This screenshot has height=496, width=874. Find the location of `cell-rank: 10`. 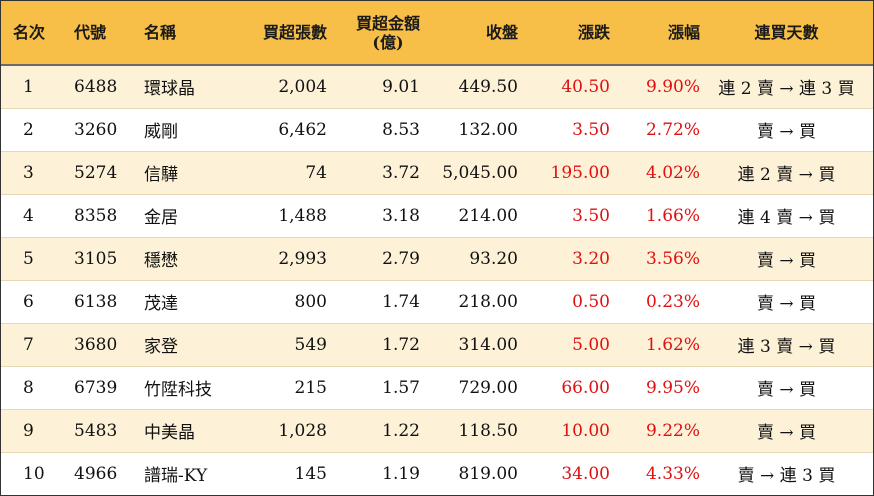

cell-rank: 10 is located at coordinates (34, 473).